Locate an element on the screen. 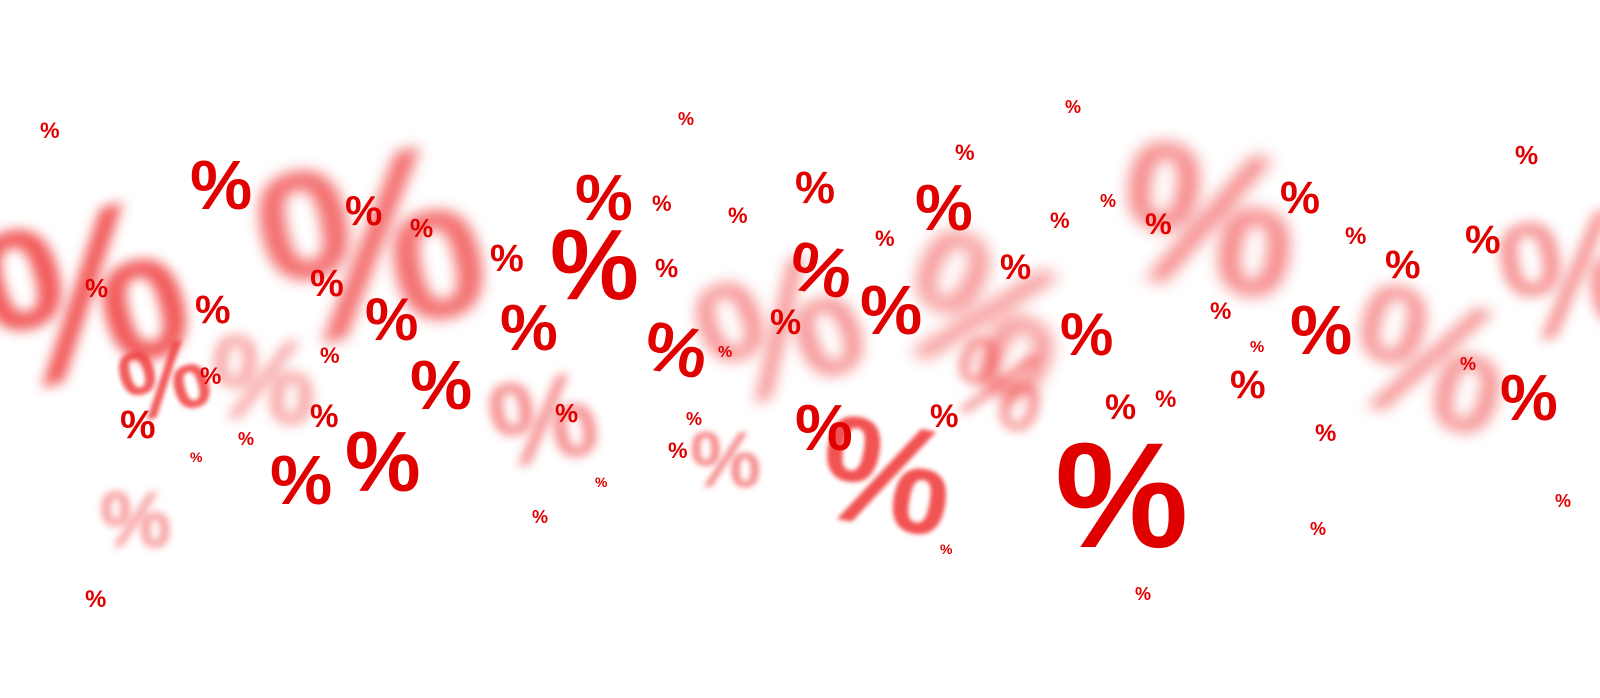 The height and width of the screenshot is (698, 1600). percent-symbol-35: % is located at coordinates (213, 310).